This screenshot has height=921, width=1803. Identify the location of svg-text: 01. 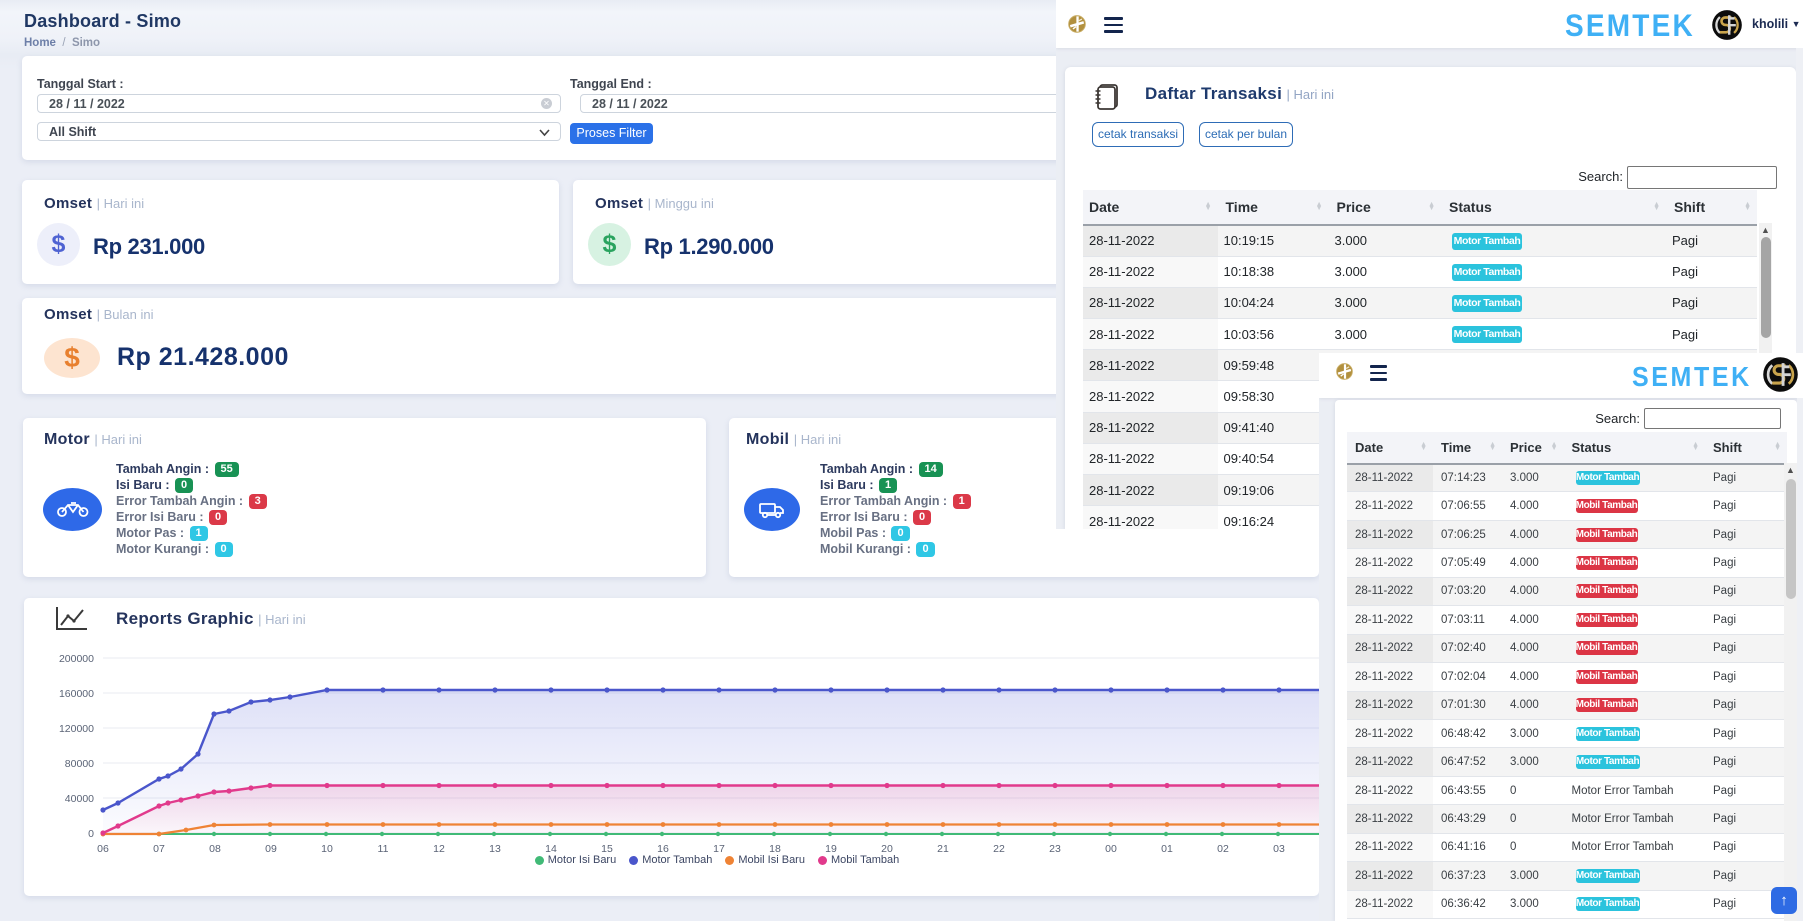
(1167, 849).